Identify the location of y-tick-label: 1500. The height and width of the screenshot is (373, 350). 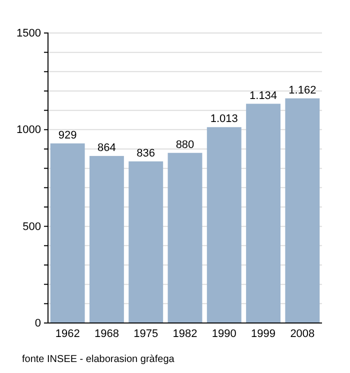
(28, 34).